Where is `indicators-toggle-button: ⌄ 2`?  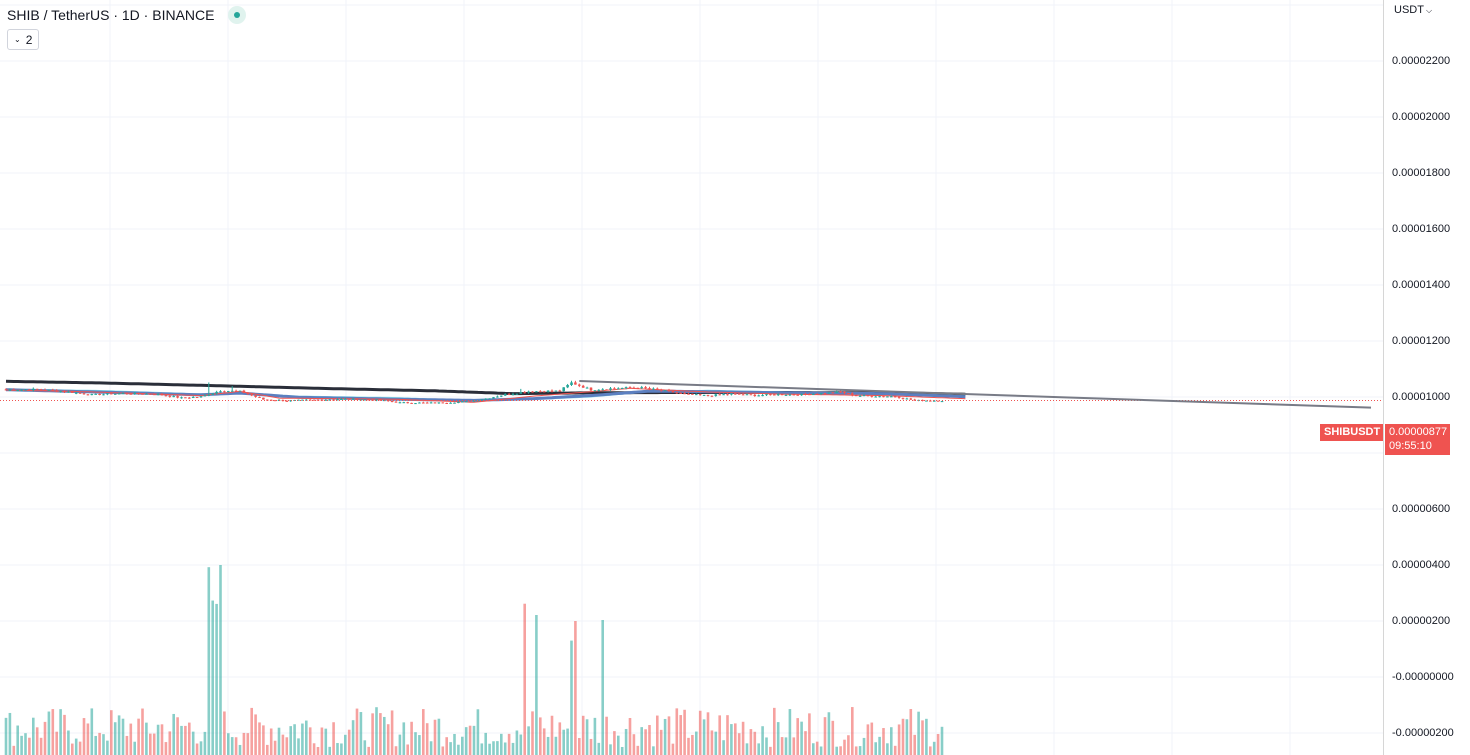
indicators-toggle-button: ⌄ 2 is located at coordinates (23, 39).